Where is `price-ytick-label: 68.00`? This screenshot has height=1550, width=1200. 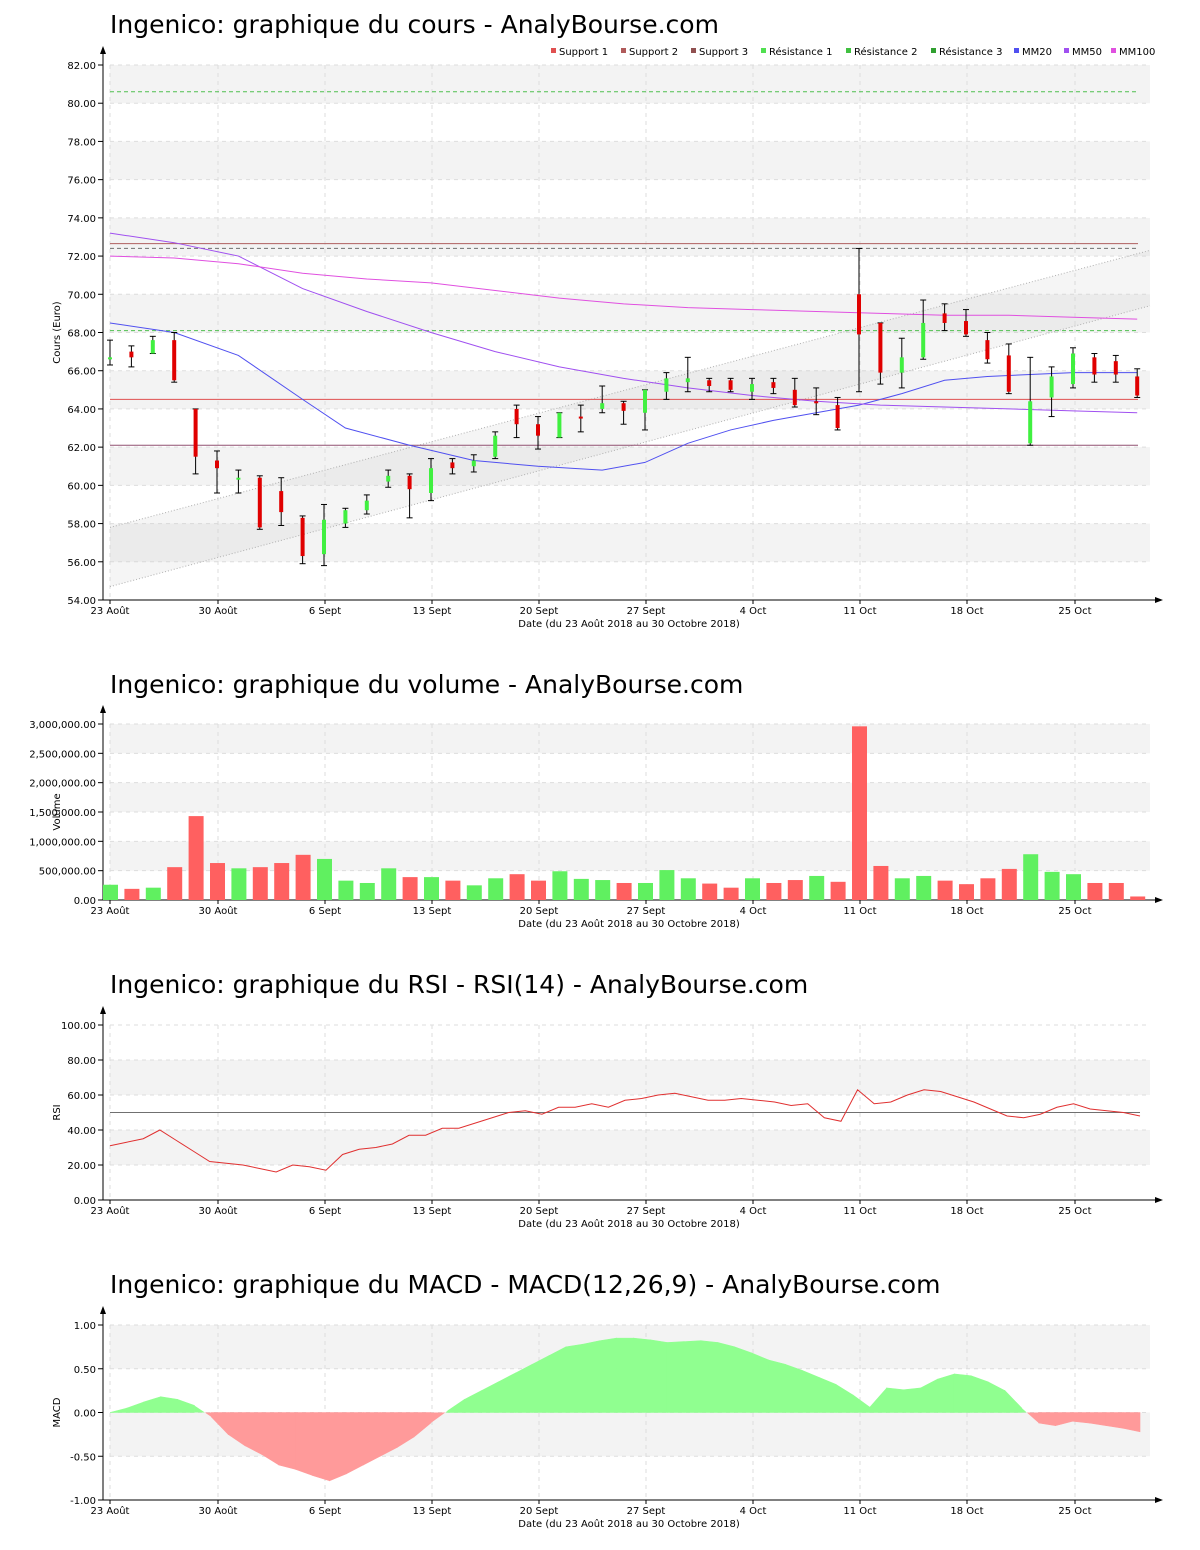
price-ytick-label: 68.00 is located at coordinates (81, 334).